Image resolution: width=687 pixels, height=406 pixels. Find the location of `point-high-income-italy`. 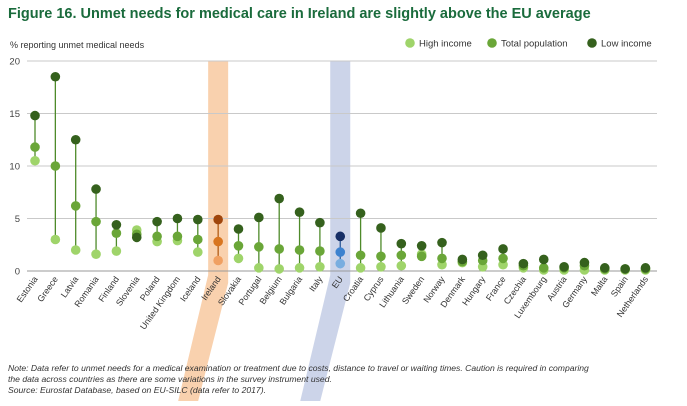

point-high-income-italy is located at coordinates (320, 267).